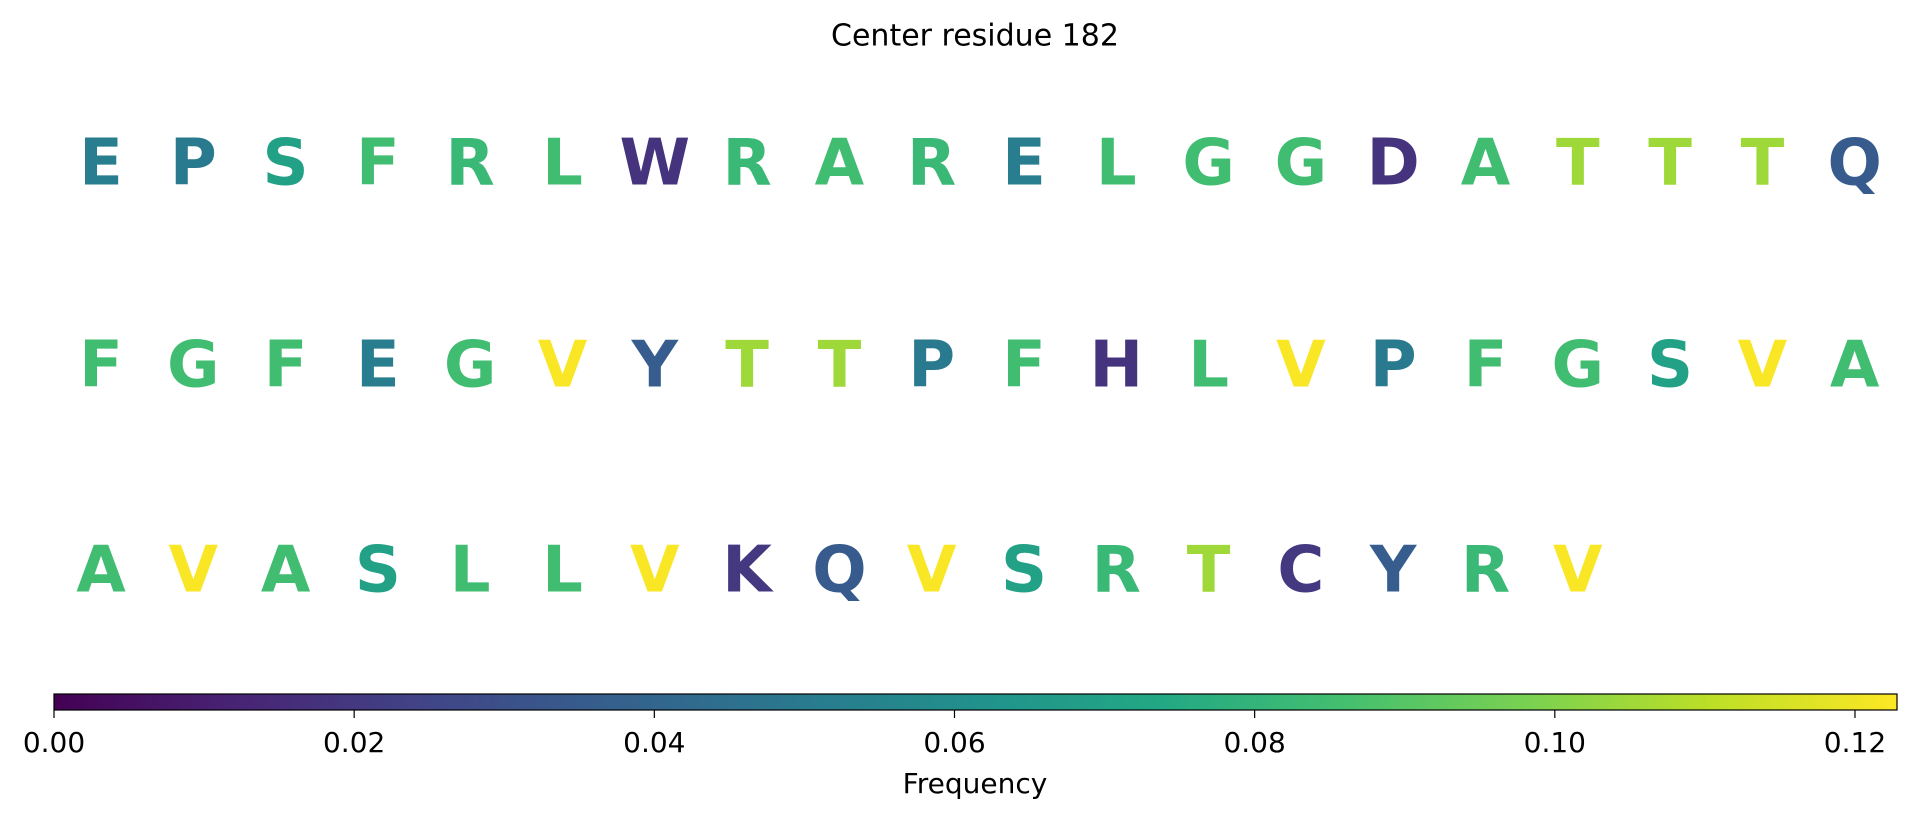  What do you see at coordinates (1555, 742) in the screenshot?
I see `tick-label: 0.10` at bounding box center [1555, 742].